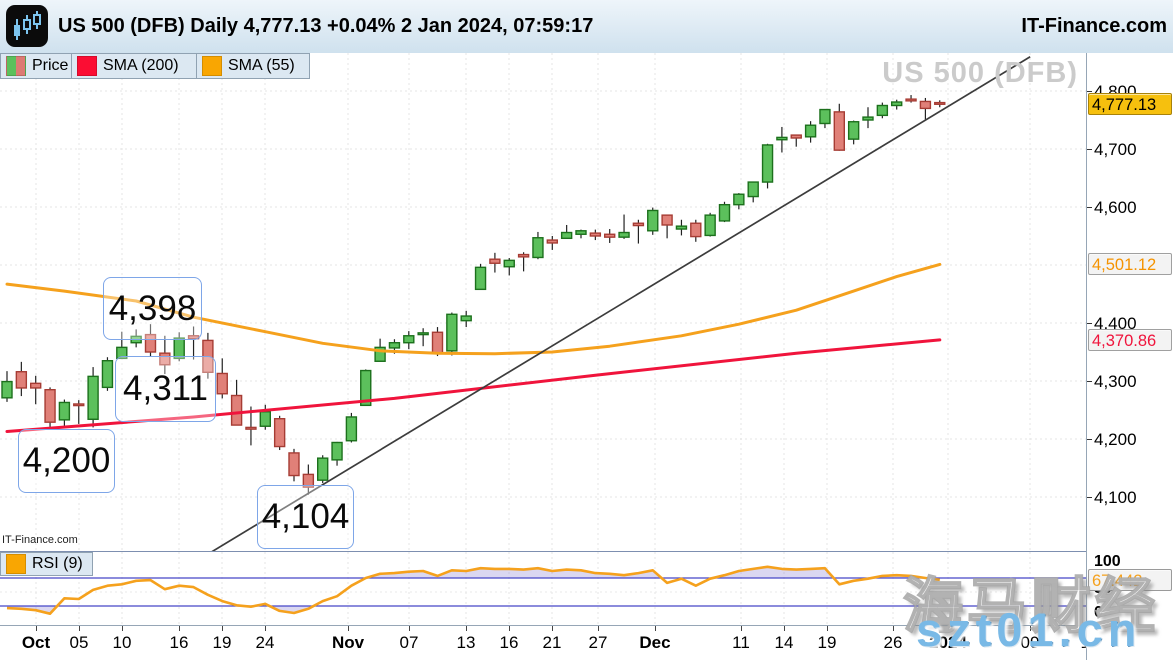  What do you see at coordinates (473, 309) in the screenshot?
I see `sma55-line` at bounding box center [473, 309].